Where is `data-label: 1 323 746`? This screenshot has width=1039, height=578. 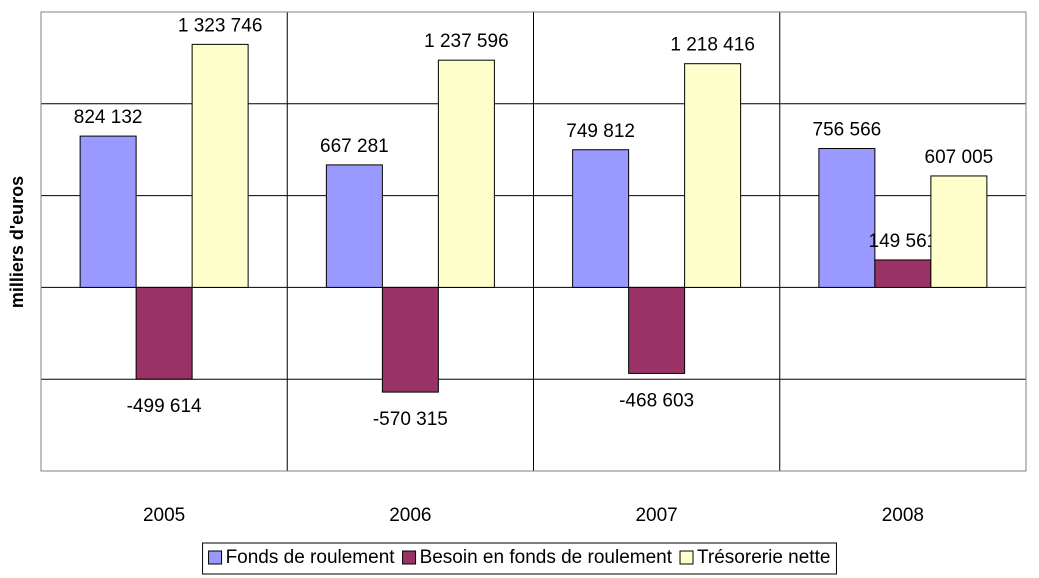 data-label: 1 323 746 is located at coordinates (220, 25).